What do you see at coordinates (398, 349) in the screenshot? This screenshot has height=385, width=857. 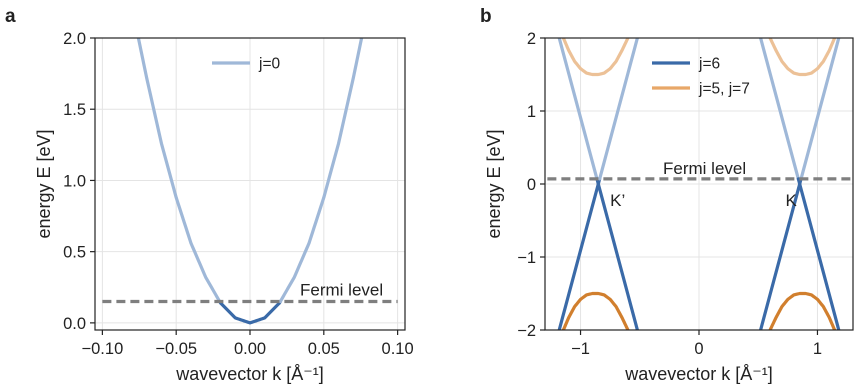 I see `x-tick-label: 0.10` at bounding box center [398, 349].